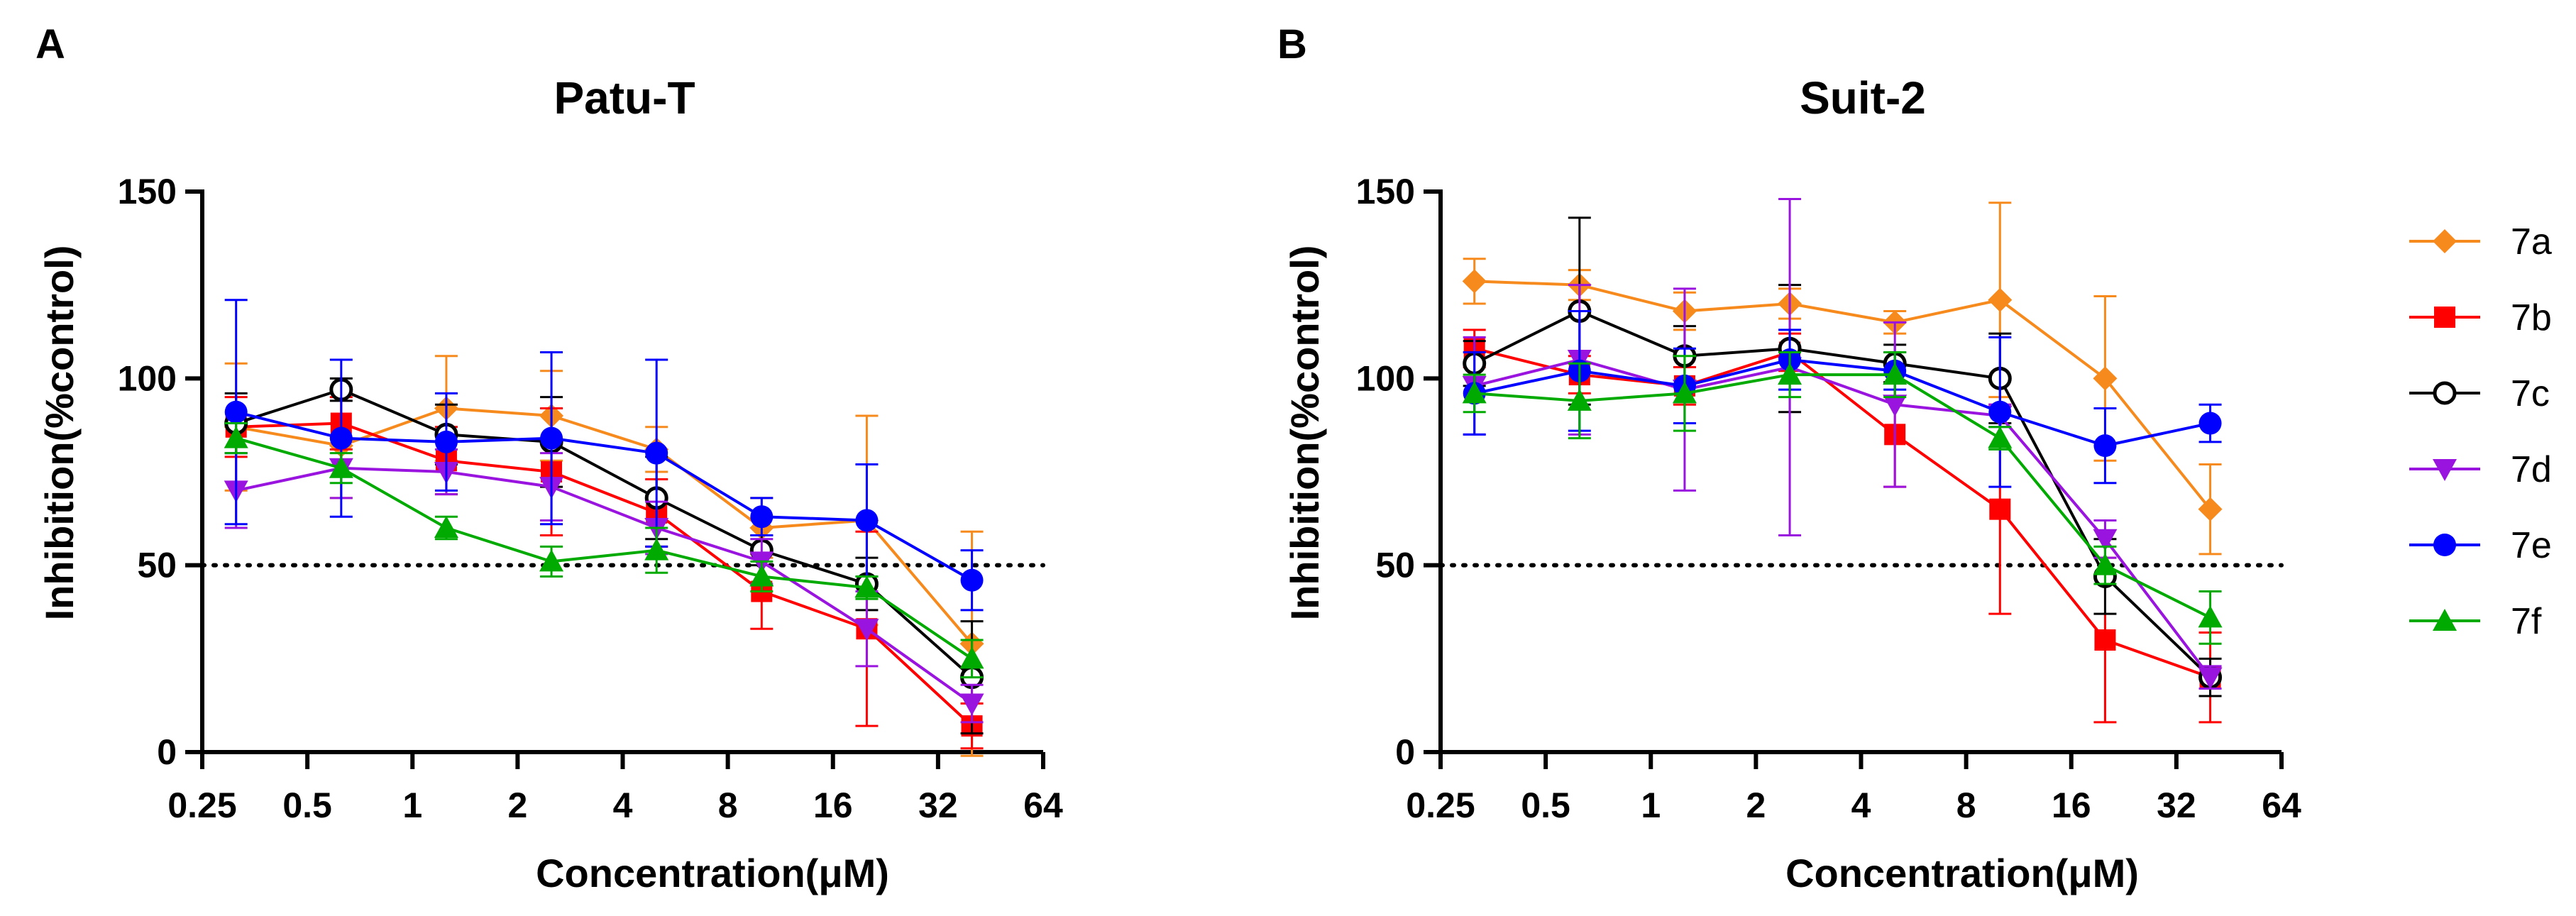  I want to click on panel-a-series-7e, so click(604, 456).